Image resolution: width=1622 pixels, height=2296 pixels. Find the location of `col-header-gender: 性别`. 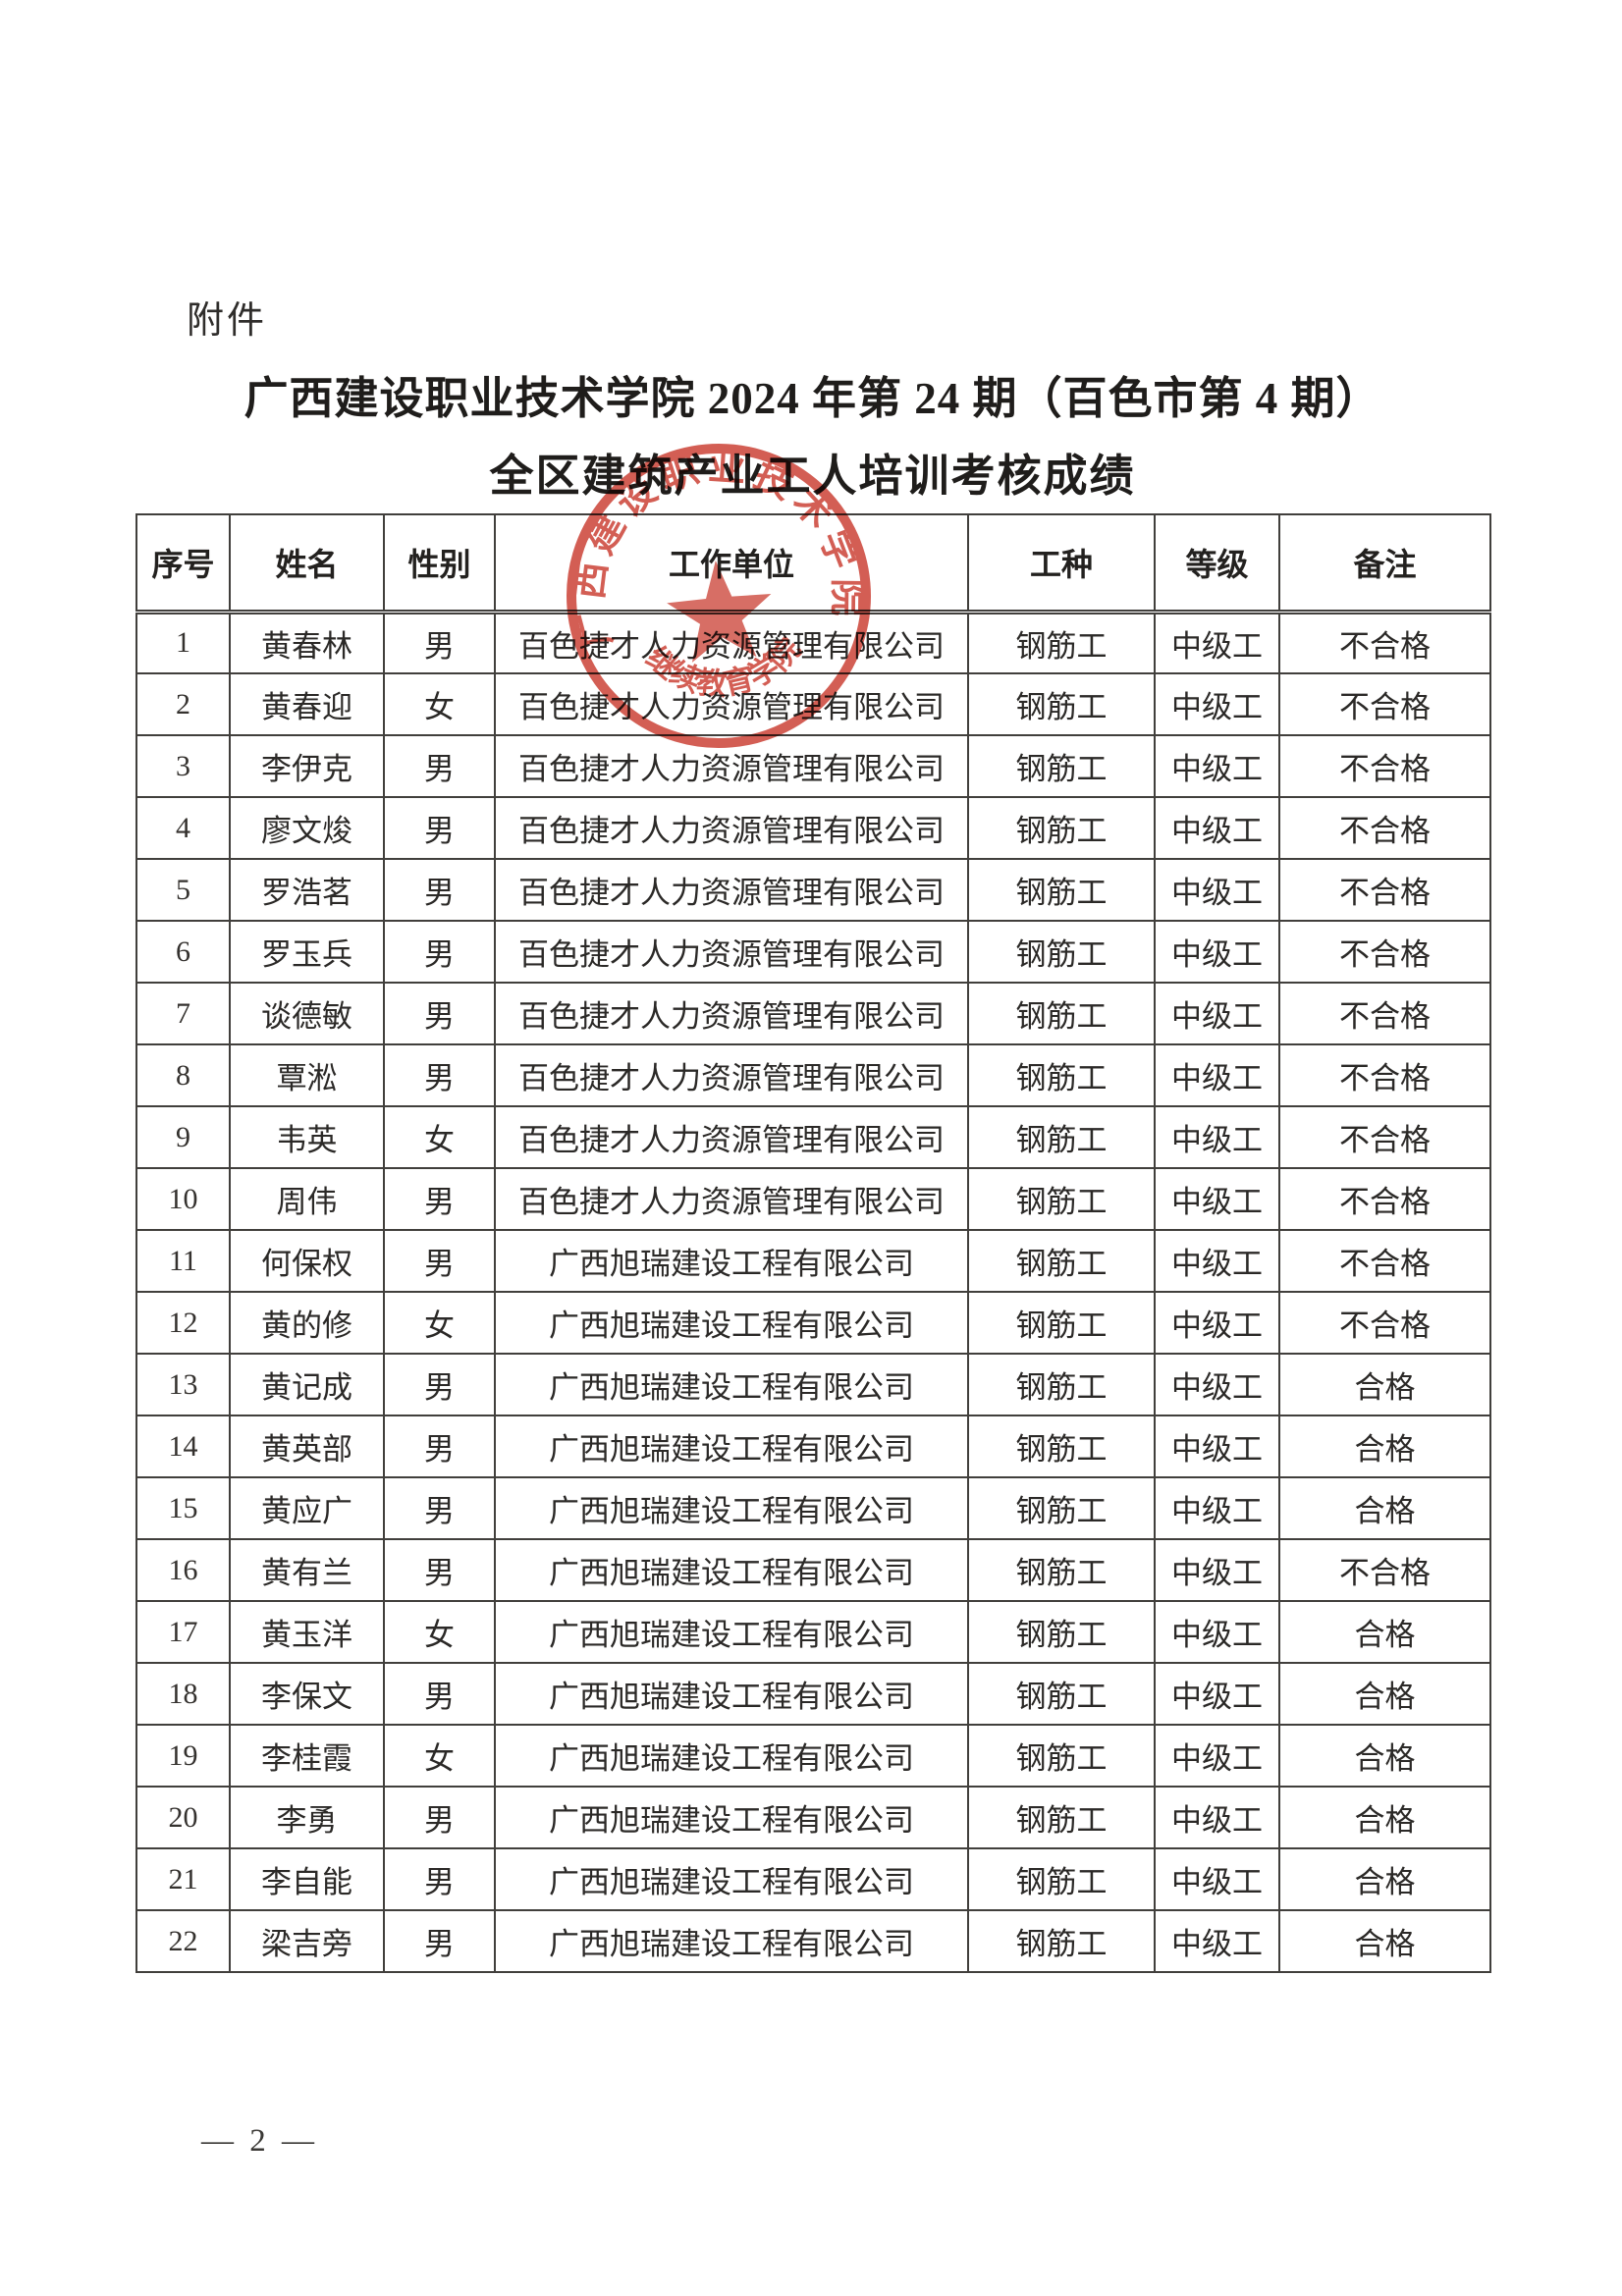

col-header-gender: 性别 is located at coordinates (439, 563).